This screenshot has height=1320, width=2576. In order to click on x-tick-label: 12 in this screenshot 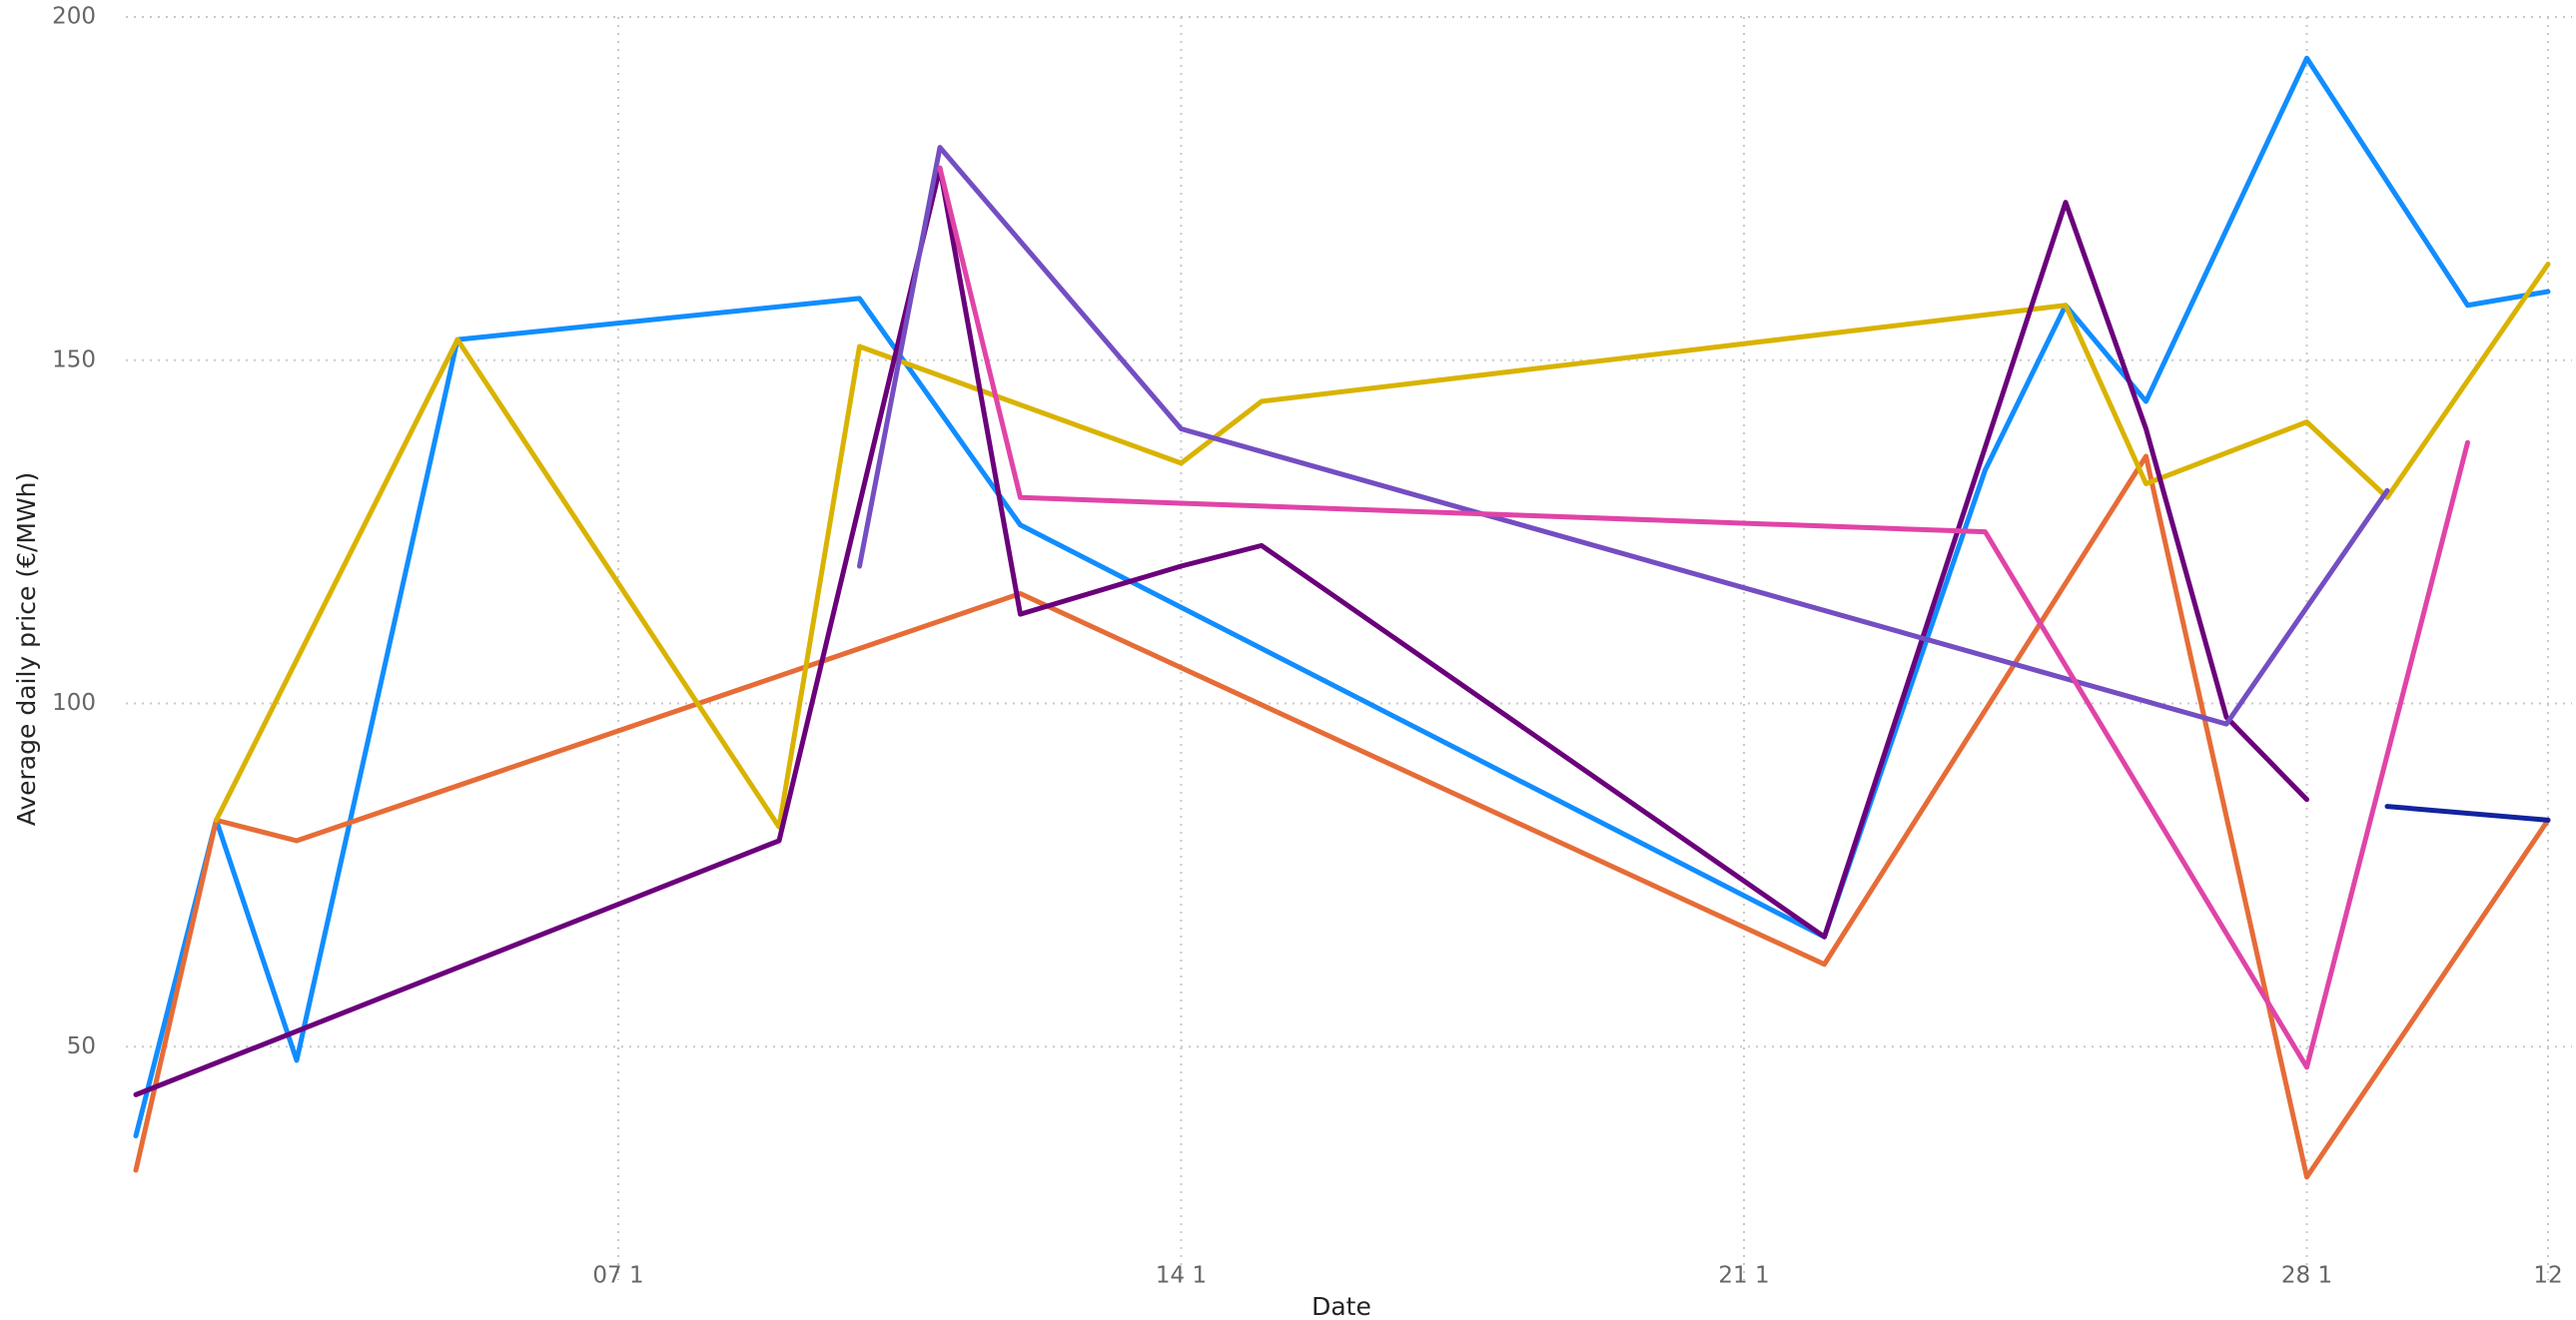, I will do `click(2548, 1276)`.